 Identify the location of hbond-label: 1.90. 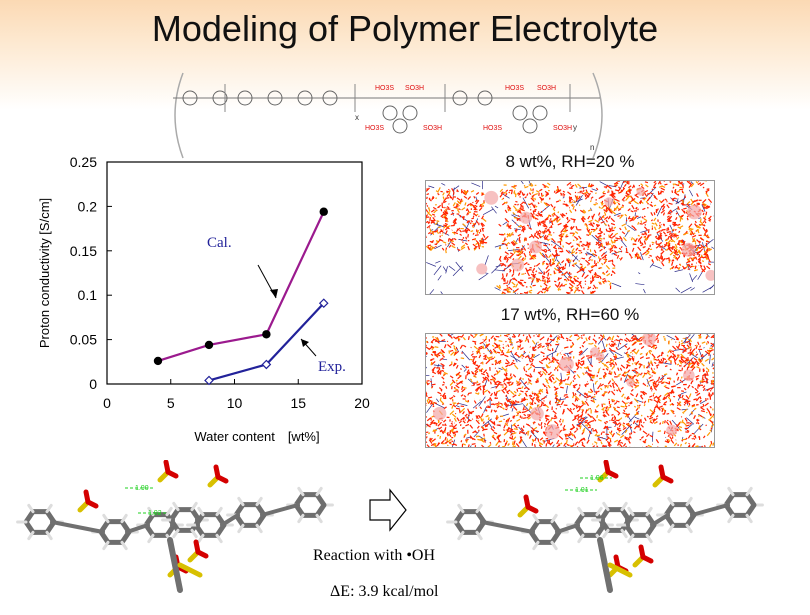
(142, 488).